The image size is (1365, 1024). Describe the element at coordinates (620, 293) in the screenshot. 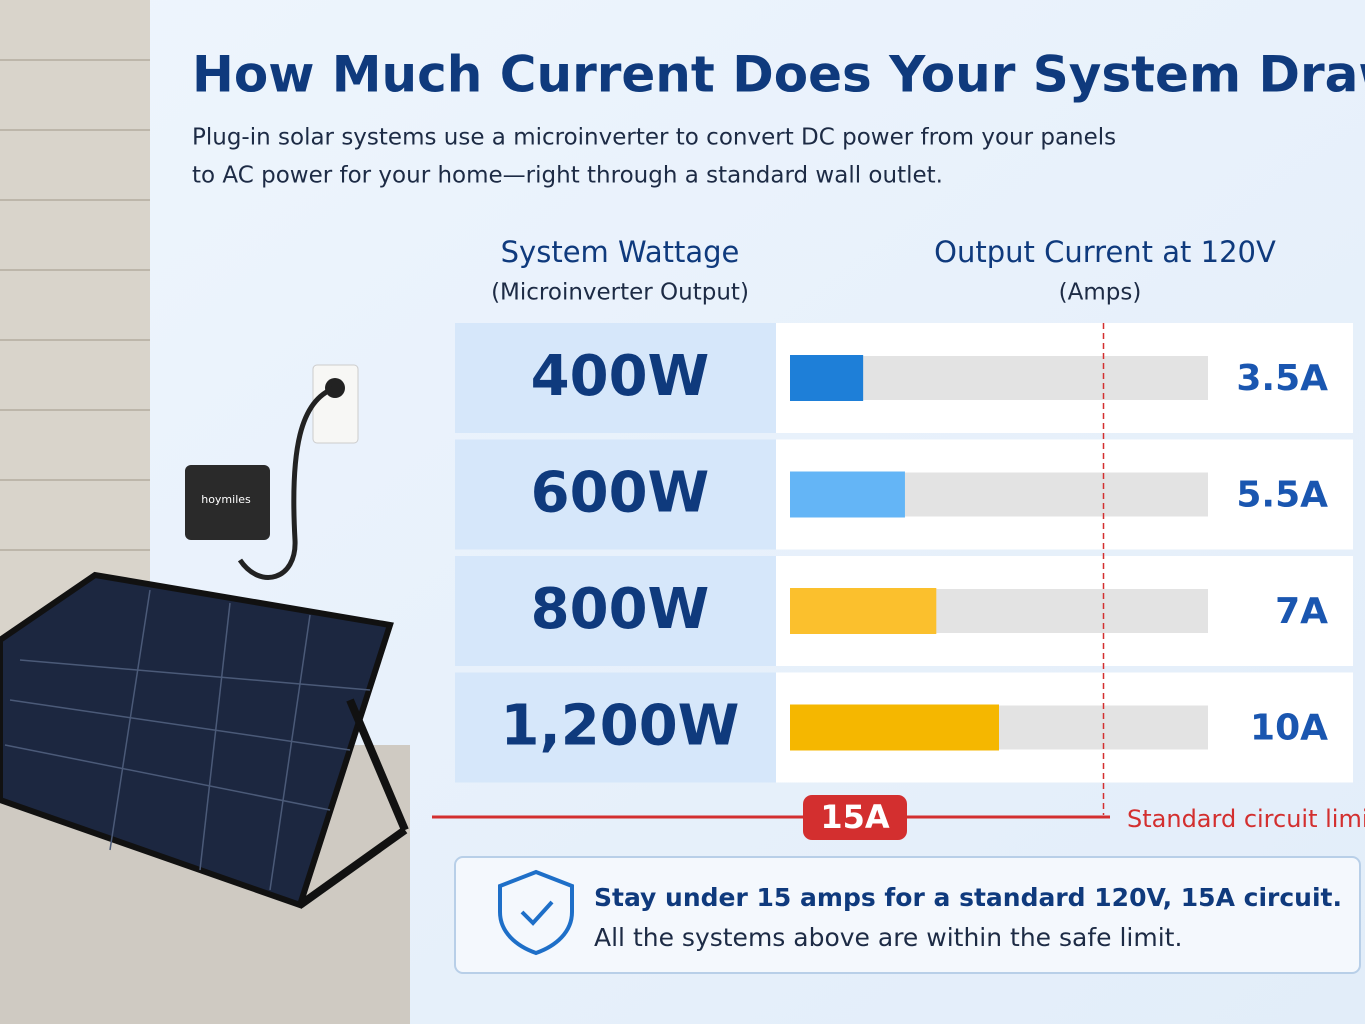

I see `column-subheader: (Microinverter Output)` at that location.